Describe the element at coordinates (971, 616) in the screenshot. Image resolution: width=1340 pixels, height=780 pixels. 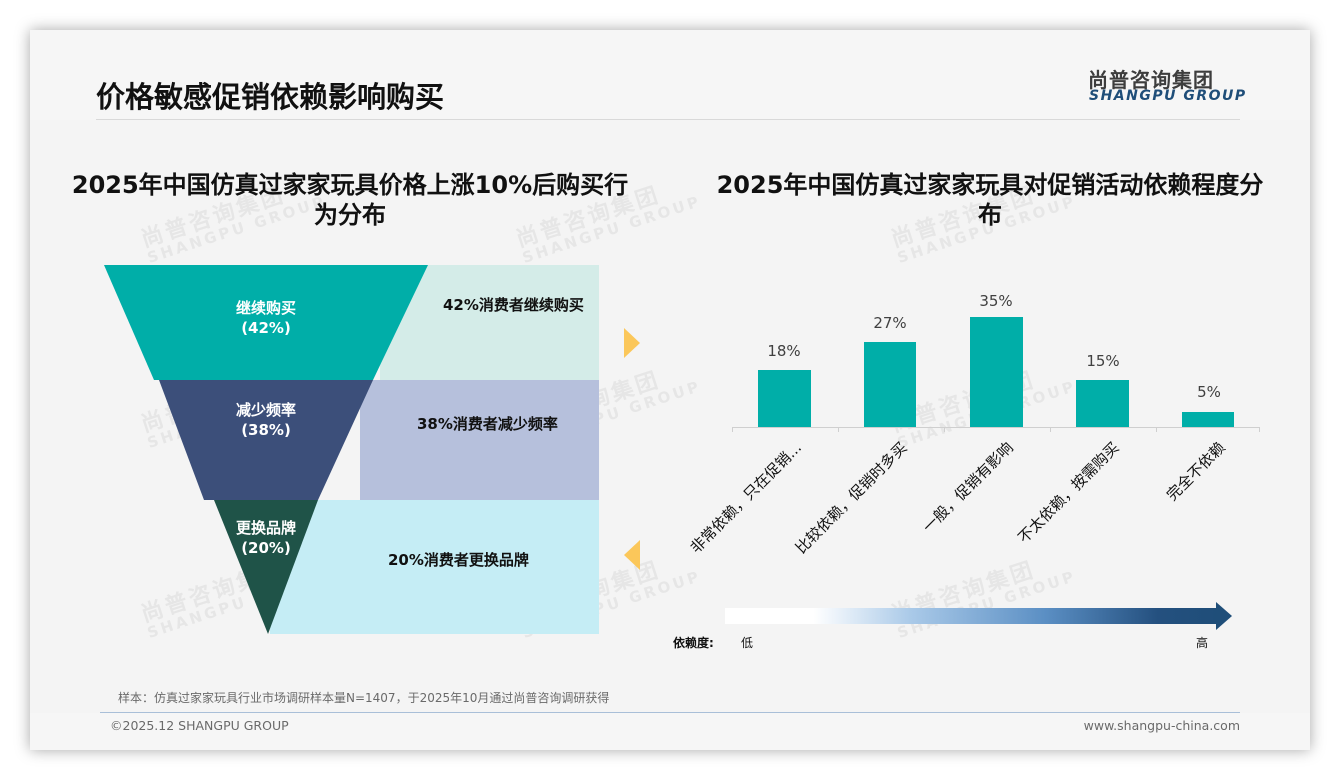
I see `dependency-gradient-bar` at that location.